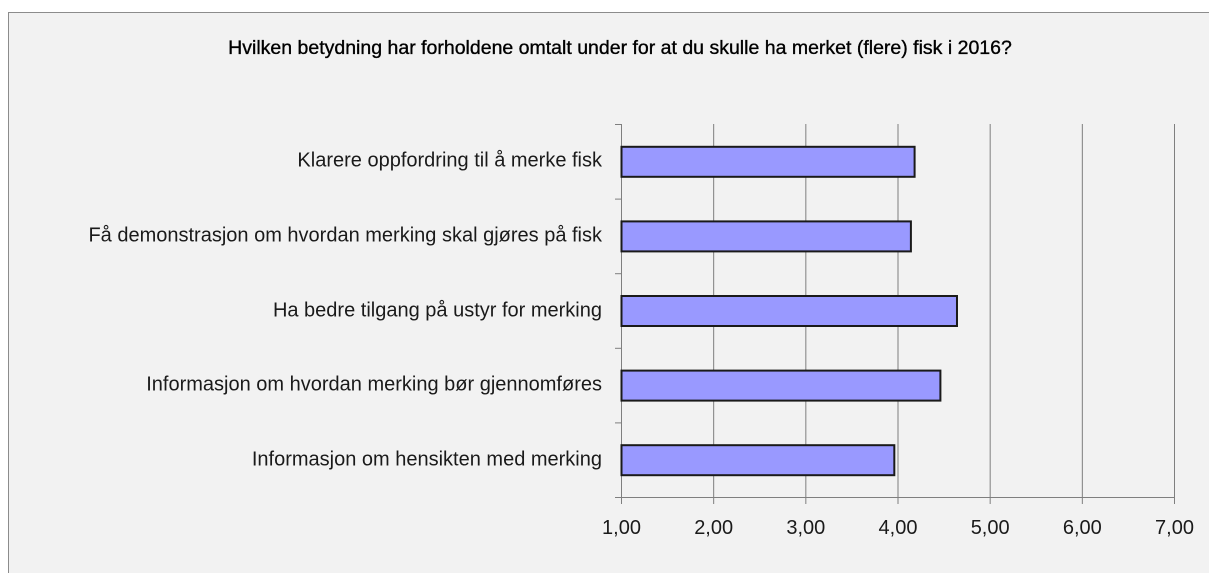 Image resolution: width=1209 pixels, height=573 pixels. Describe the element at coordinates (713, 528) in the screenshot. I see `x-tick-label: 2,00` at that location.